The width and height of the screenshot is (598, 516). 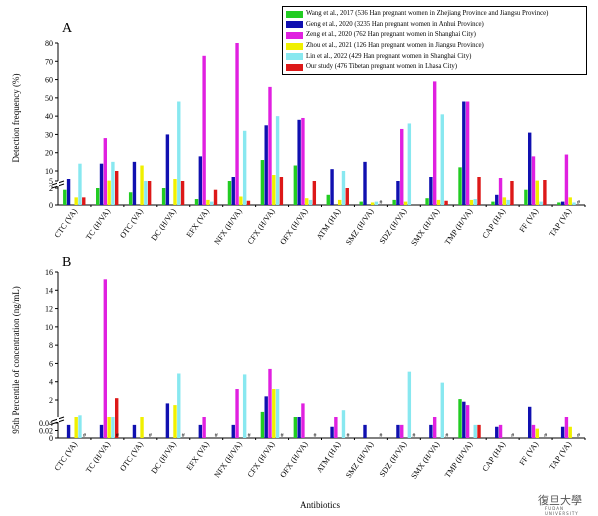 I want to click on y-tick-label: 40, so click(x=49, y=116).